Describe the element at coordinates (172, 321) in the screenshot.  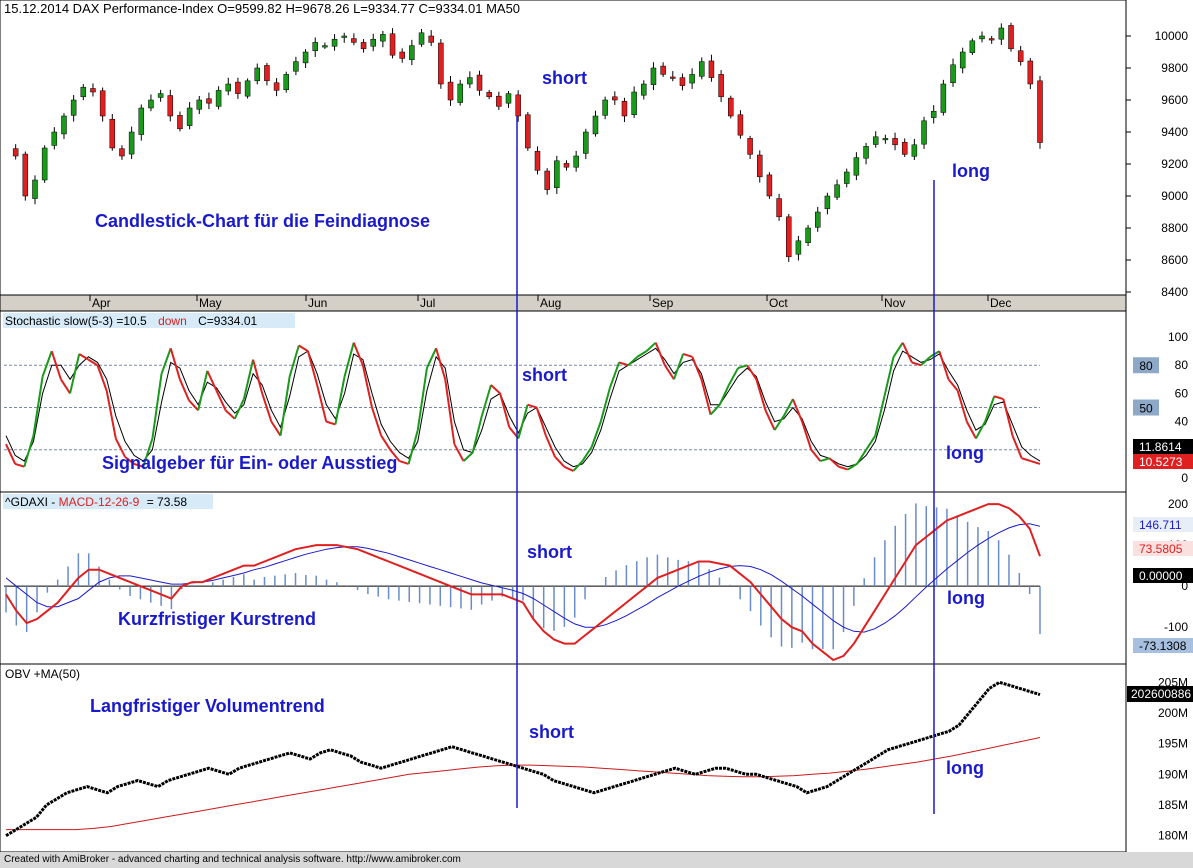
I see `stoch-down-label: down` at that location.